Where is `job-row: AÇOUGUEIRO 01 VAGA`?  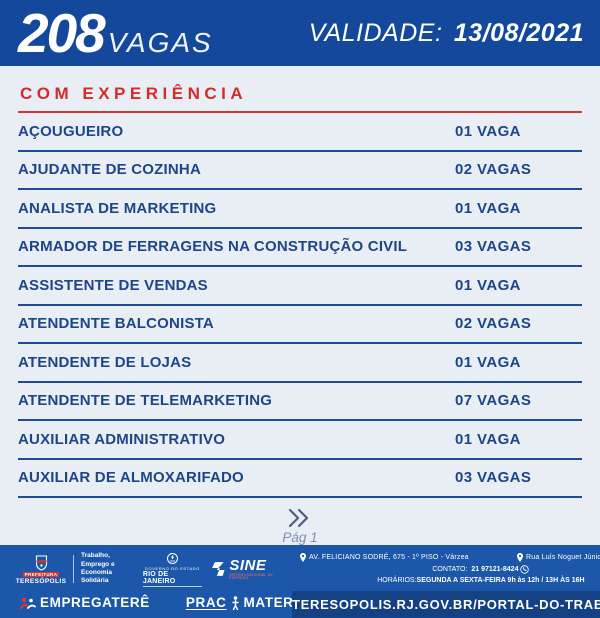
job-row: AÇOUGUEIRO 01 VAGA is located at coordinates (300, 132).